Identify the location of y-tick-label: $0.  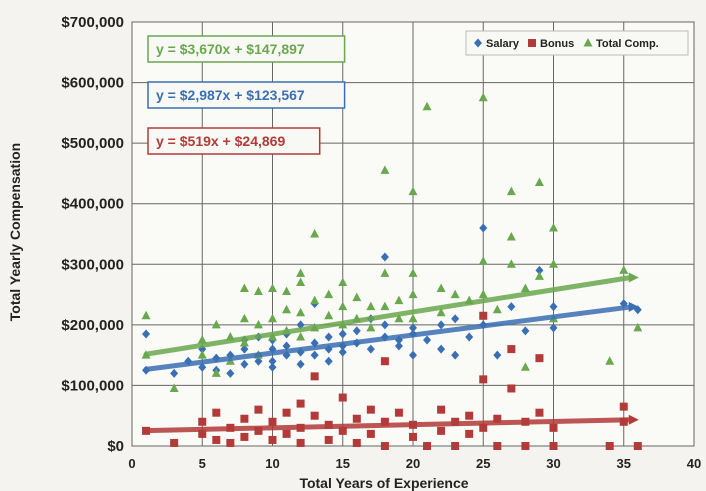
(115, 446).